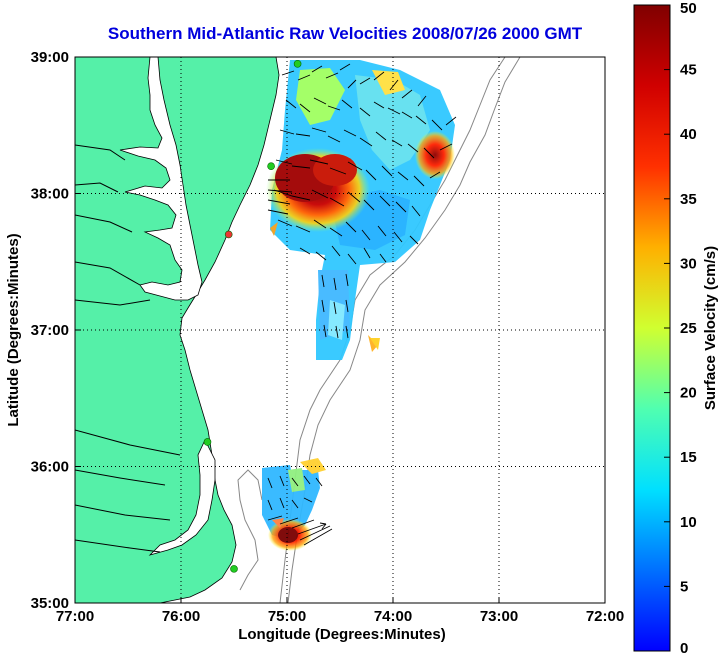 The width and height of the screenshot is (724, 659). Describe the element at coordinates (688, 328) in the screenshot. I see `colorbar-tick-label: 25` at that location.